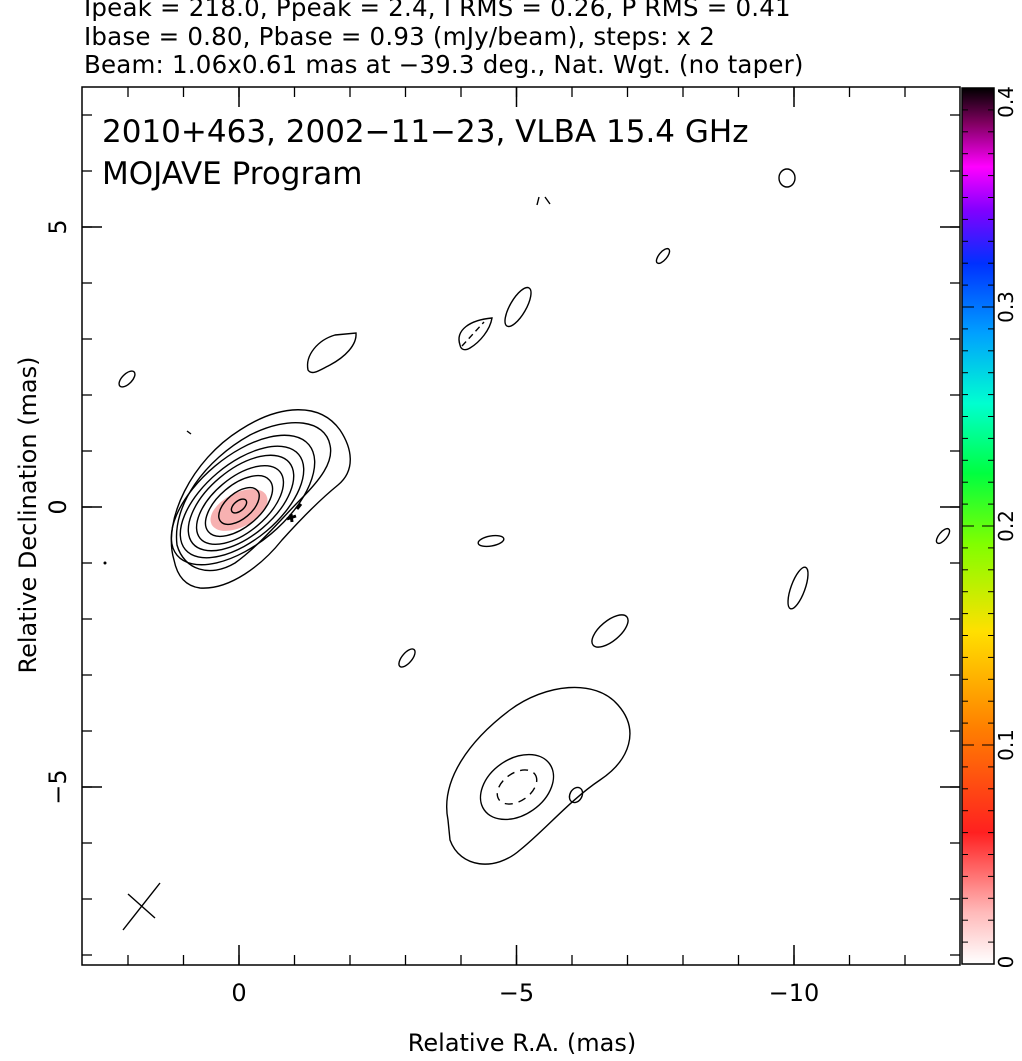 The image size is (1022, 1061). Describe the element at coordinates (794, 993) in the screenshot. I see `x-tick-label: −10` at that location.